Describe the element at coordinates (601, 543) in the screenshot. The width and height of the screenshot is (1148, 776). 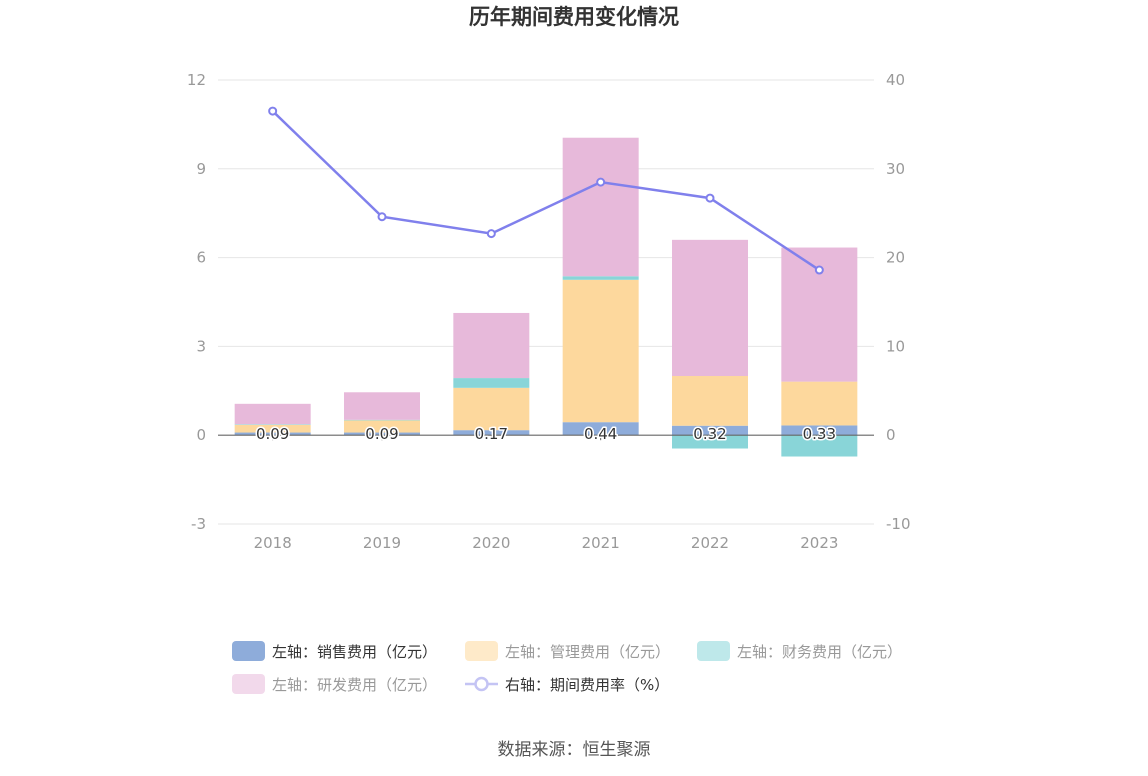
I see `x-axis-tick-label: 2021` at that location.